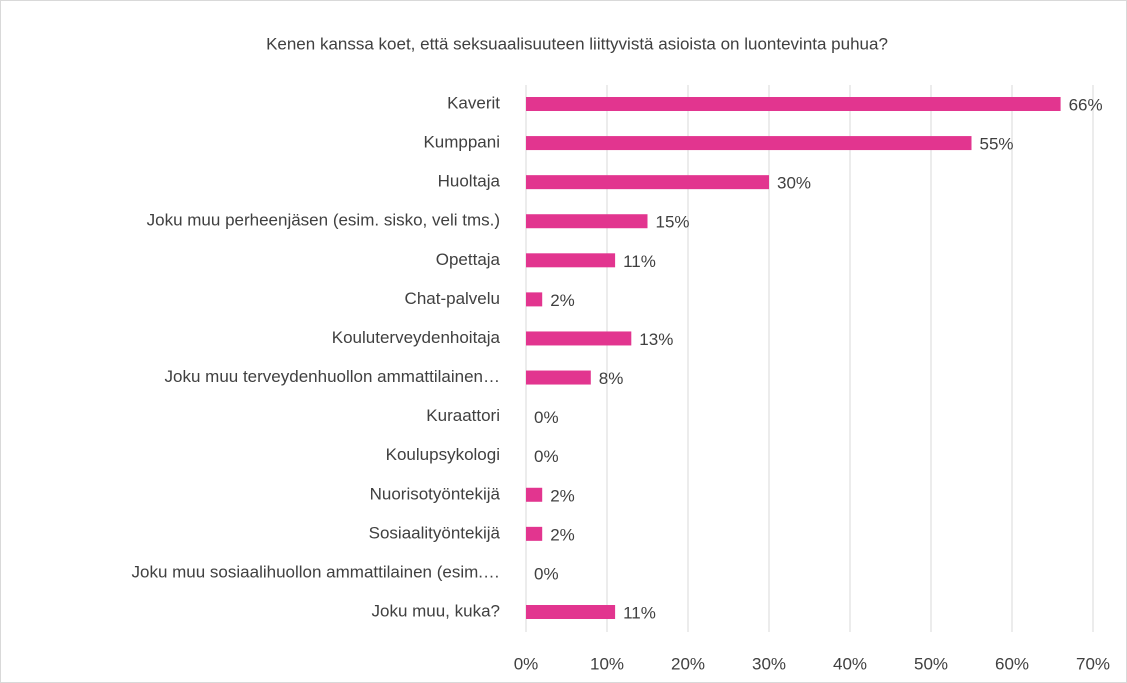 This screenshot has height=683, width=1127. Describe the element at coordinates (435, 532) in the screenshot. I see `y-tick-label: Sosiaalityöntekijä` at that location.